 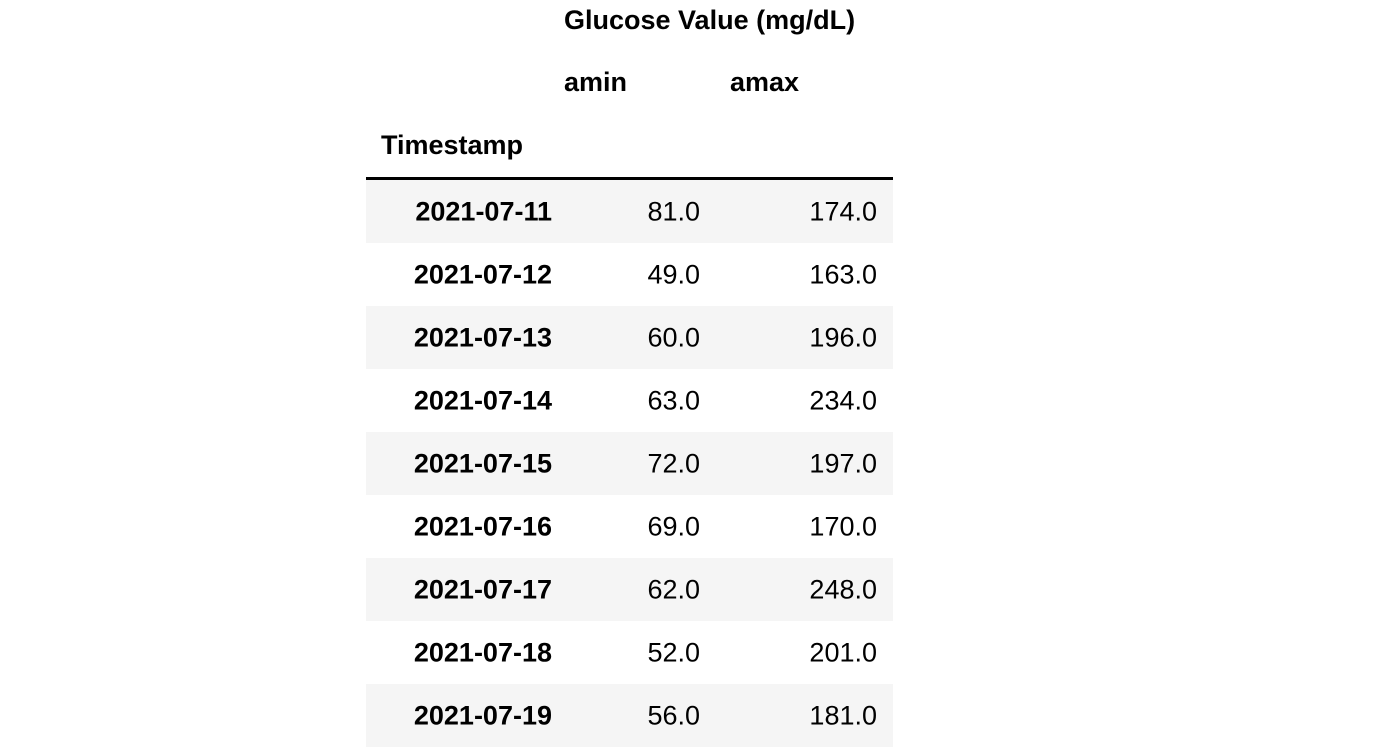 What do you see at coordinates (629, 463) in the screenshot?
I see `table-row: 2021-07-15 72.0 197.0` at bounding box center [629, 463].